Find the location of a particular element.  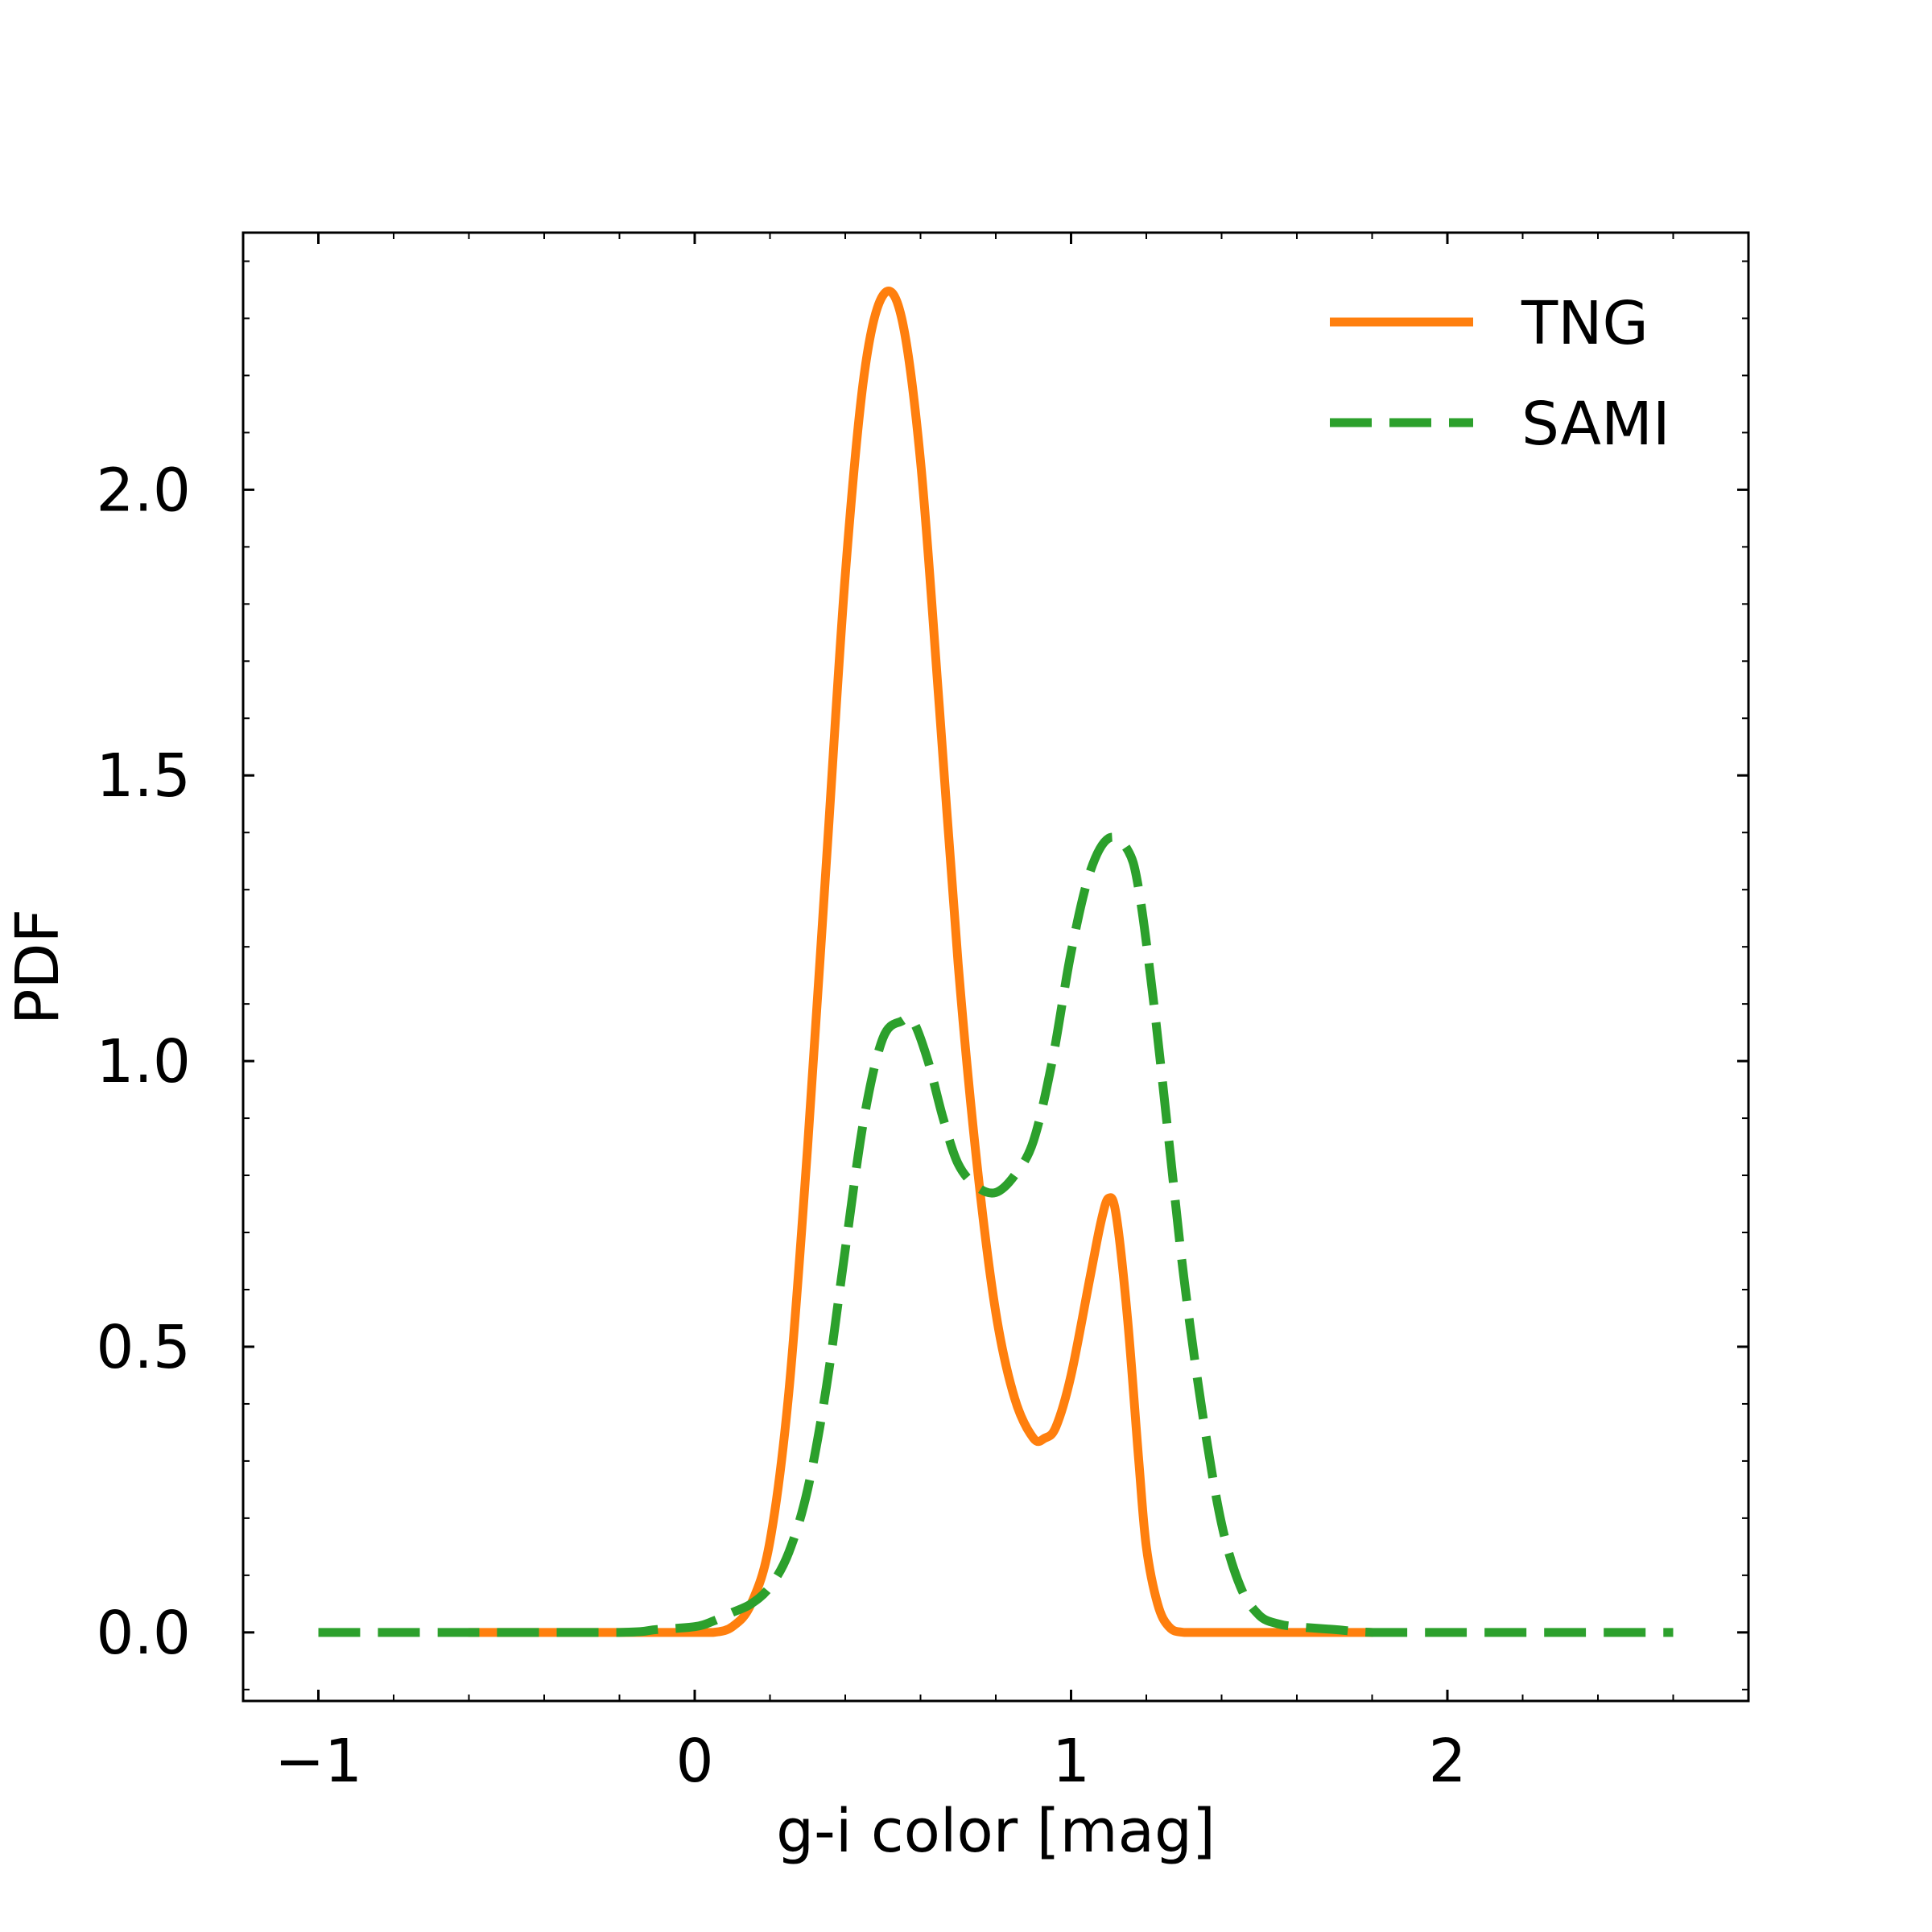

y-tick-label: 0.0 is located at coordinates (143, 1633).